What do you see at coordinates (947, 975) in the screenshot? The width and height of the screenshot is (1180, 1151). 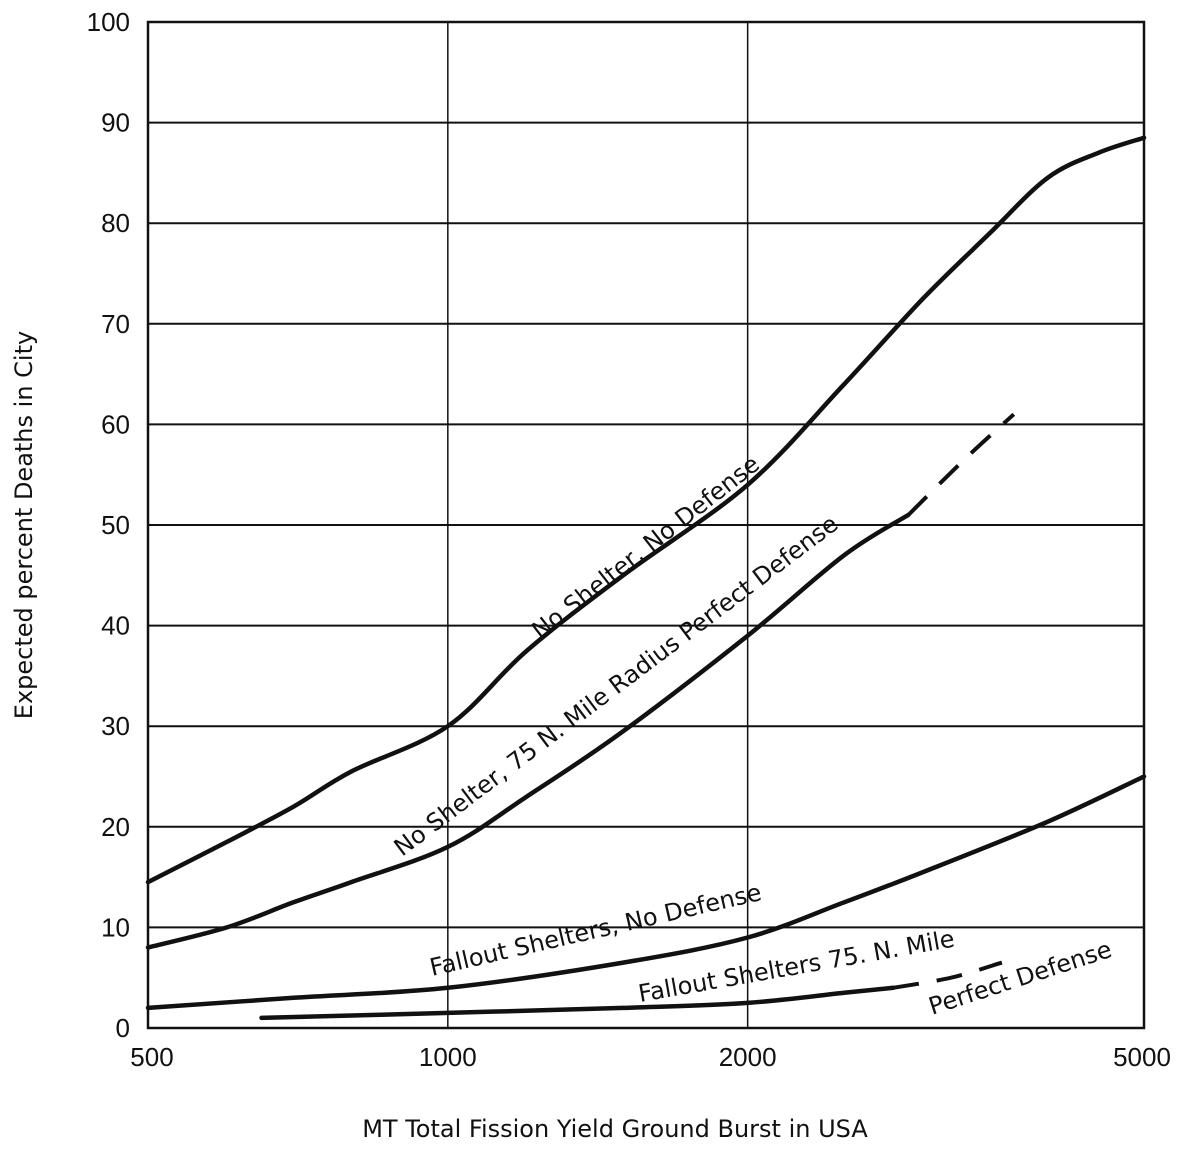 I see `series-line-4-dashed` at bounding box center [947, 975].